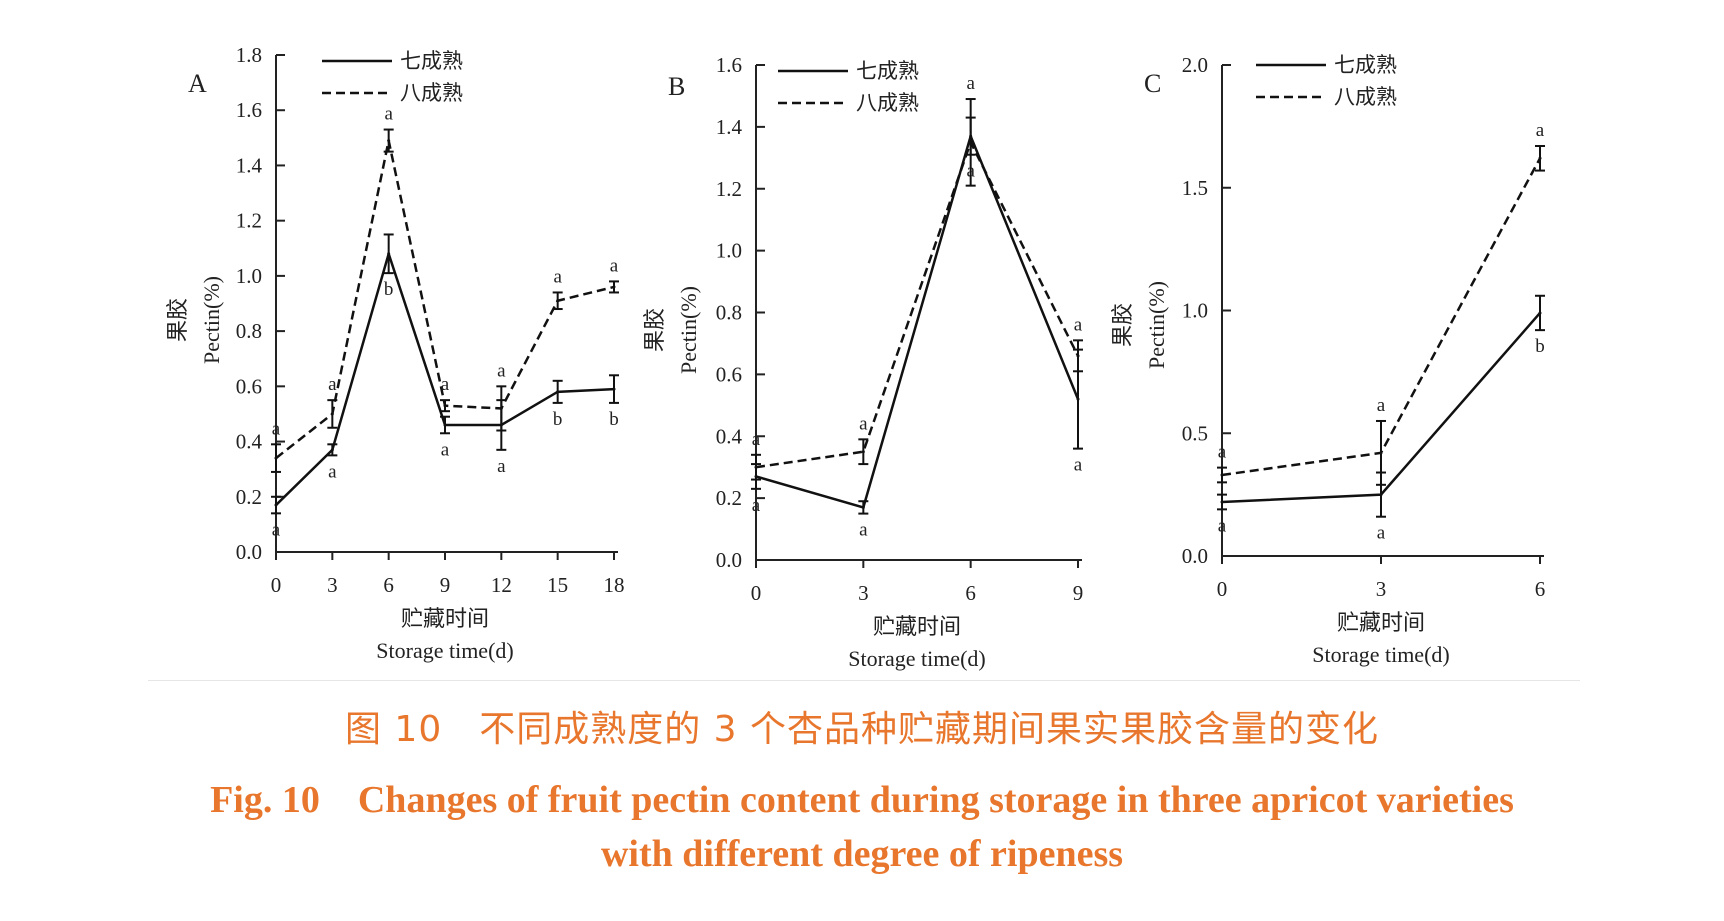 The width and height of the screenshot is (1724, 921). What do you see at coordinates (249, 276) in the screenshot?
I see `panel-a-y-tick-label: 1.0` at bounding box center [249, 276].